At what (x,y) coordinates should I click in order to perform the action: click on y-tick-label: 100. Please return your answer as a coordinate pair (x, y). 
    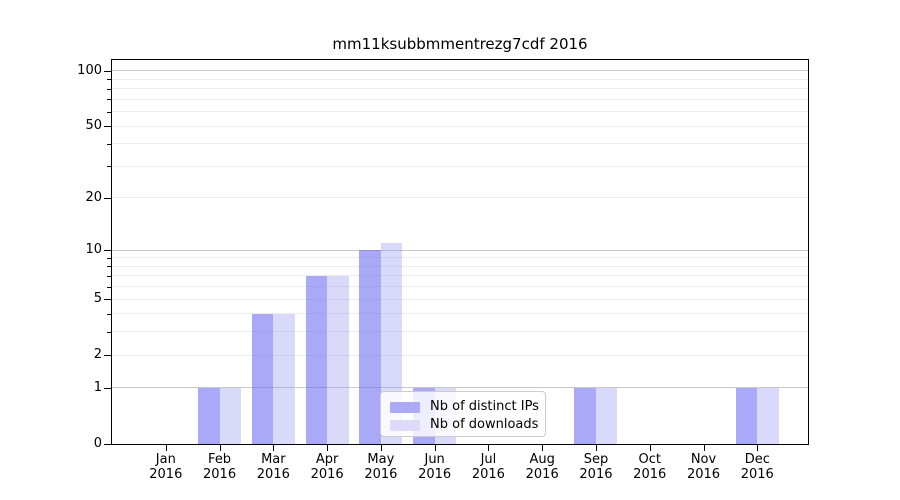
    Looking at the image, I should click on (89, 70).